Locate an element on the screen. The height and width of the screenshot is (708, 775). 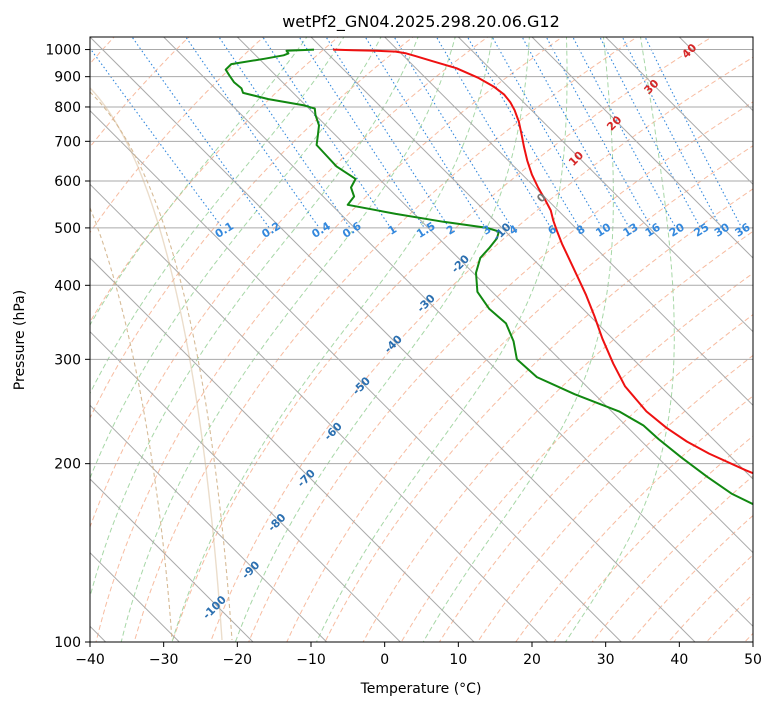
chart-title: wetPf2_GN04.2025.298.20.06.G12 is located at coordinates (421, 22).